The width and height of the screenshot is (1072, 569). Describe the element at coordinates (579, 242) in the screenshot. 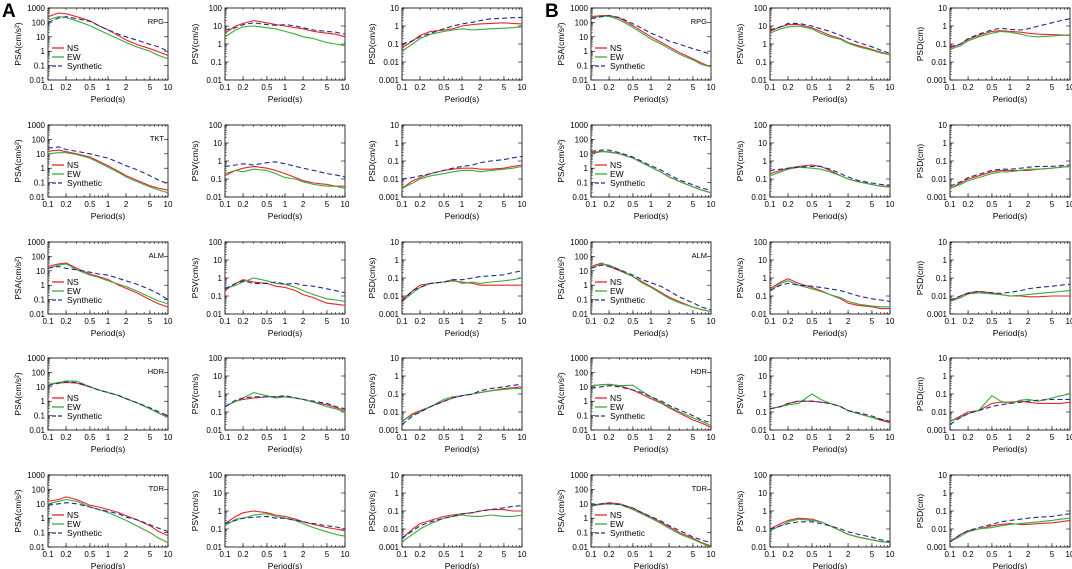

I see `y-tick-label: 1000` at that location.